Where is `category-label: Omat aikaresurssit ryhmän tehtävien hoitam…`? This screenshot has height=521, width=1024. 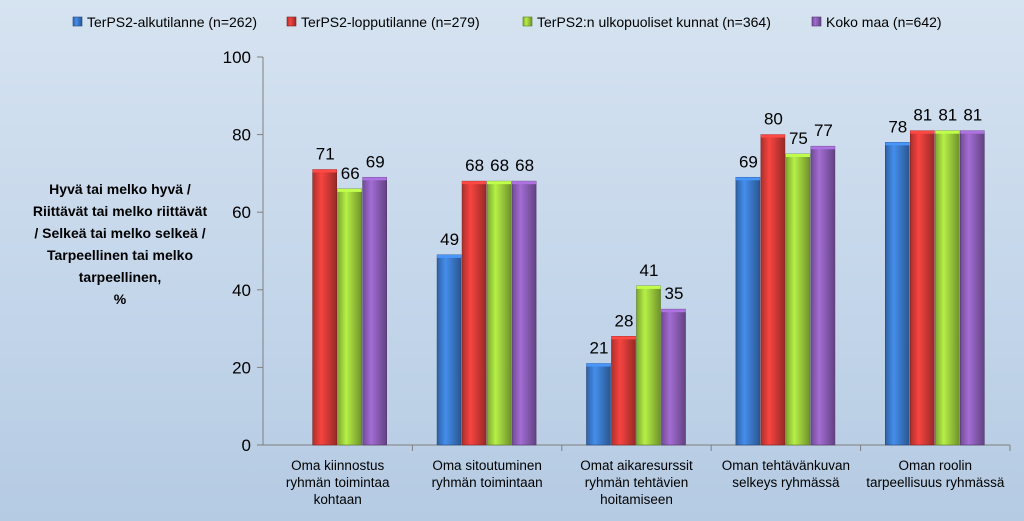
category-label: Omat aikaresurssit ryhmän tehtävien hoitam… is located at coordinates (636, 482).